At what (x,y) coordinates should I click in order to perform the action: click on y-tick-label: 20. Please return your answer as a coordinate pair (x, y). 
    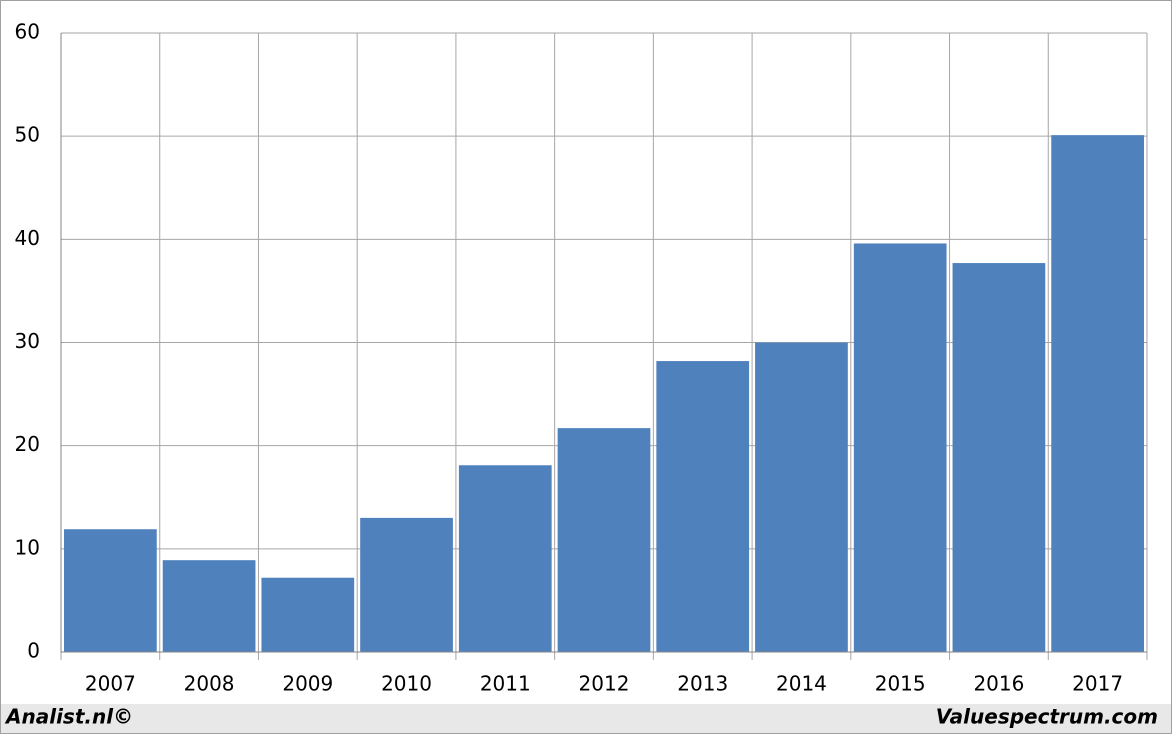
    Looking at the image, I should click on (27, 444).